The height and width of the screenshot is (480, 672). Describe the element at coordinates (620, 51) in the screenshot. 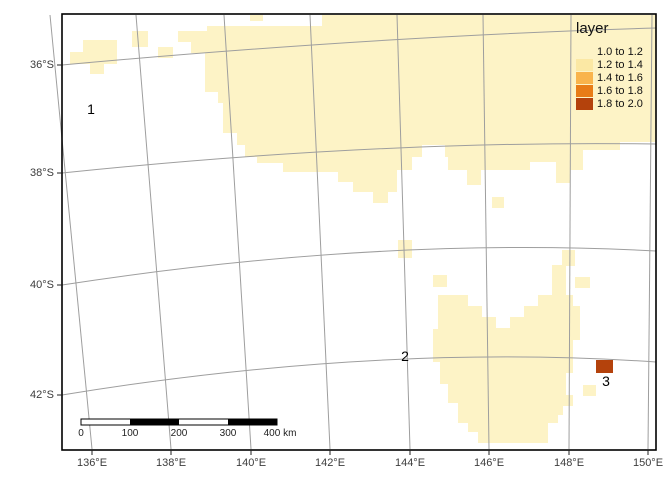

I see `legend-label: 1.0 to 1.2` at that location.